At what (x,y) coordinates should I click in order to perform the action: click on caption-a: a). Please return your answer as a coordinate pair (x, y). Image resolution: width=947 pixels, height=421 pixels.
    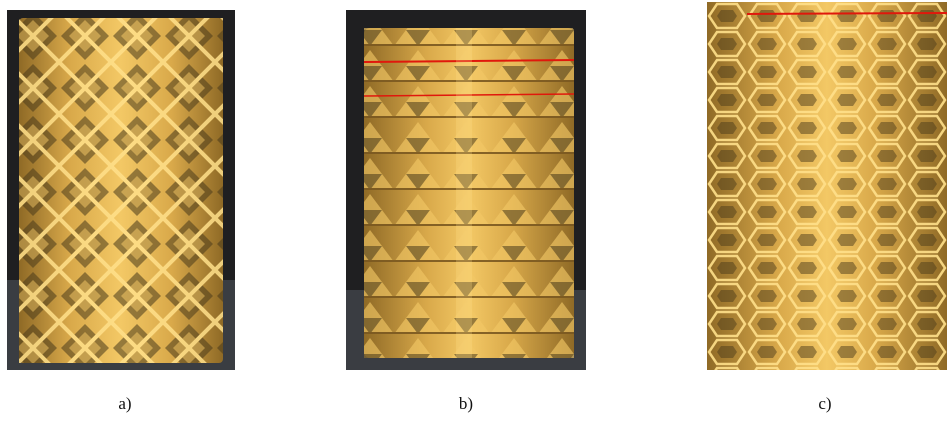
    Looking at the image, I should click on (125, 403).